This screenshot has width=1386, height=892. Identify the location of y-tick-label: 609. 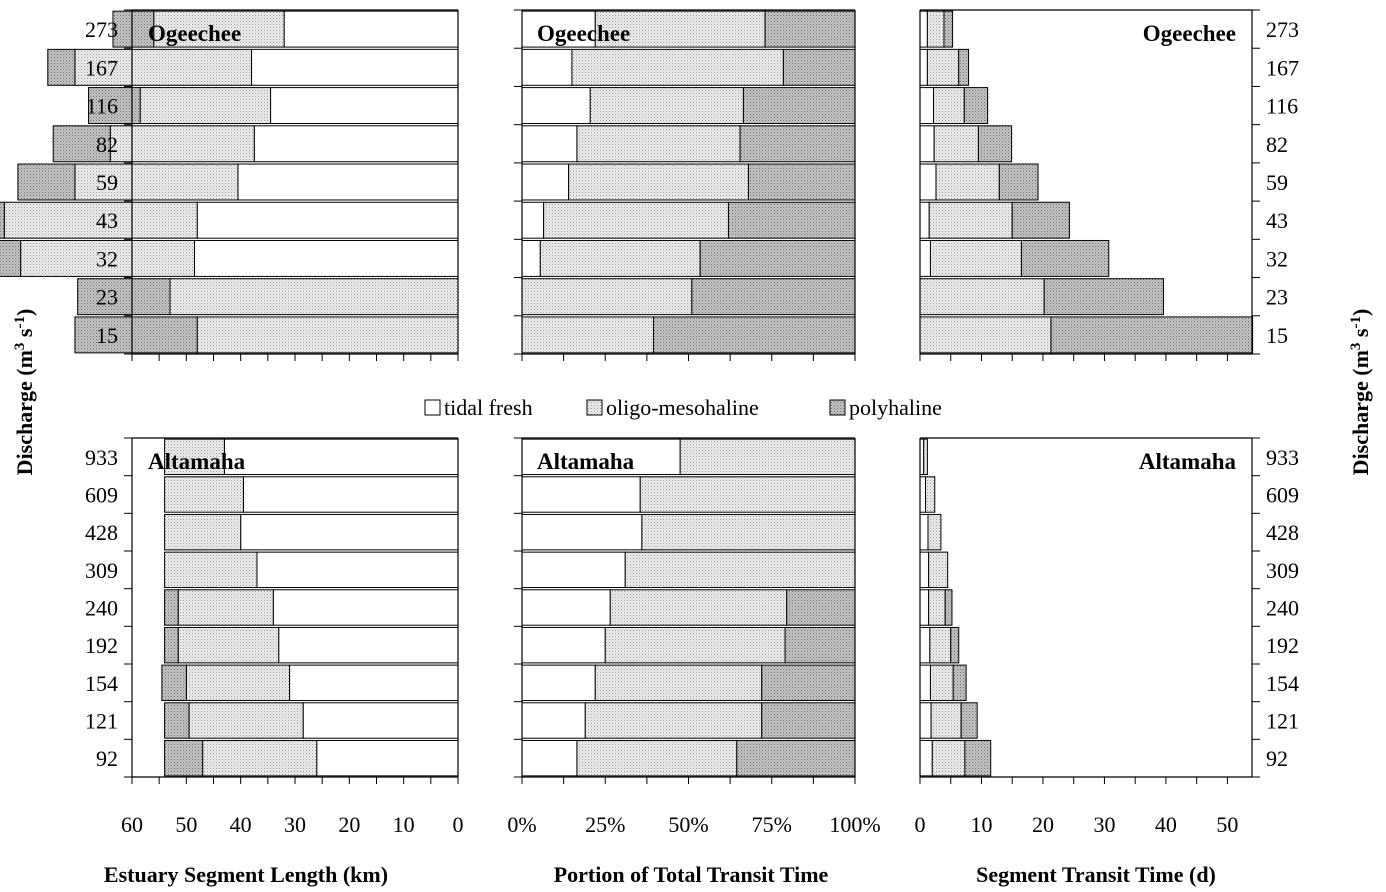
(101, 495).